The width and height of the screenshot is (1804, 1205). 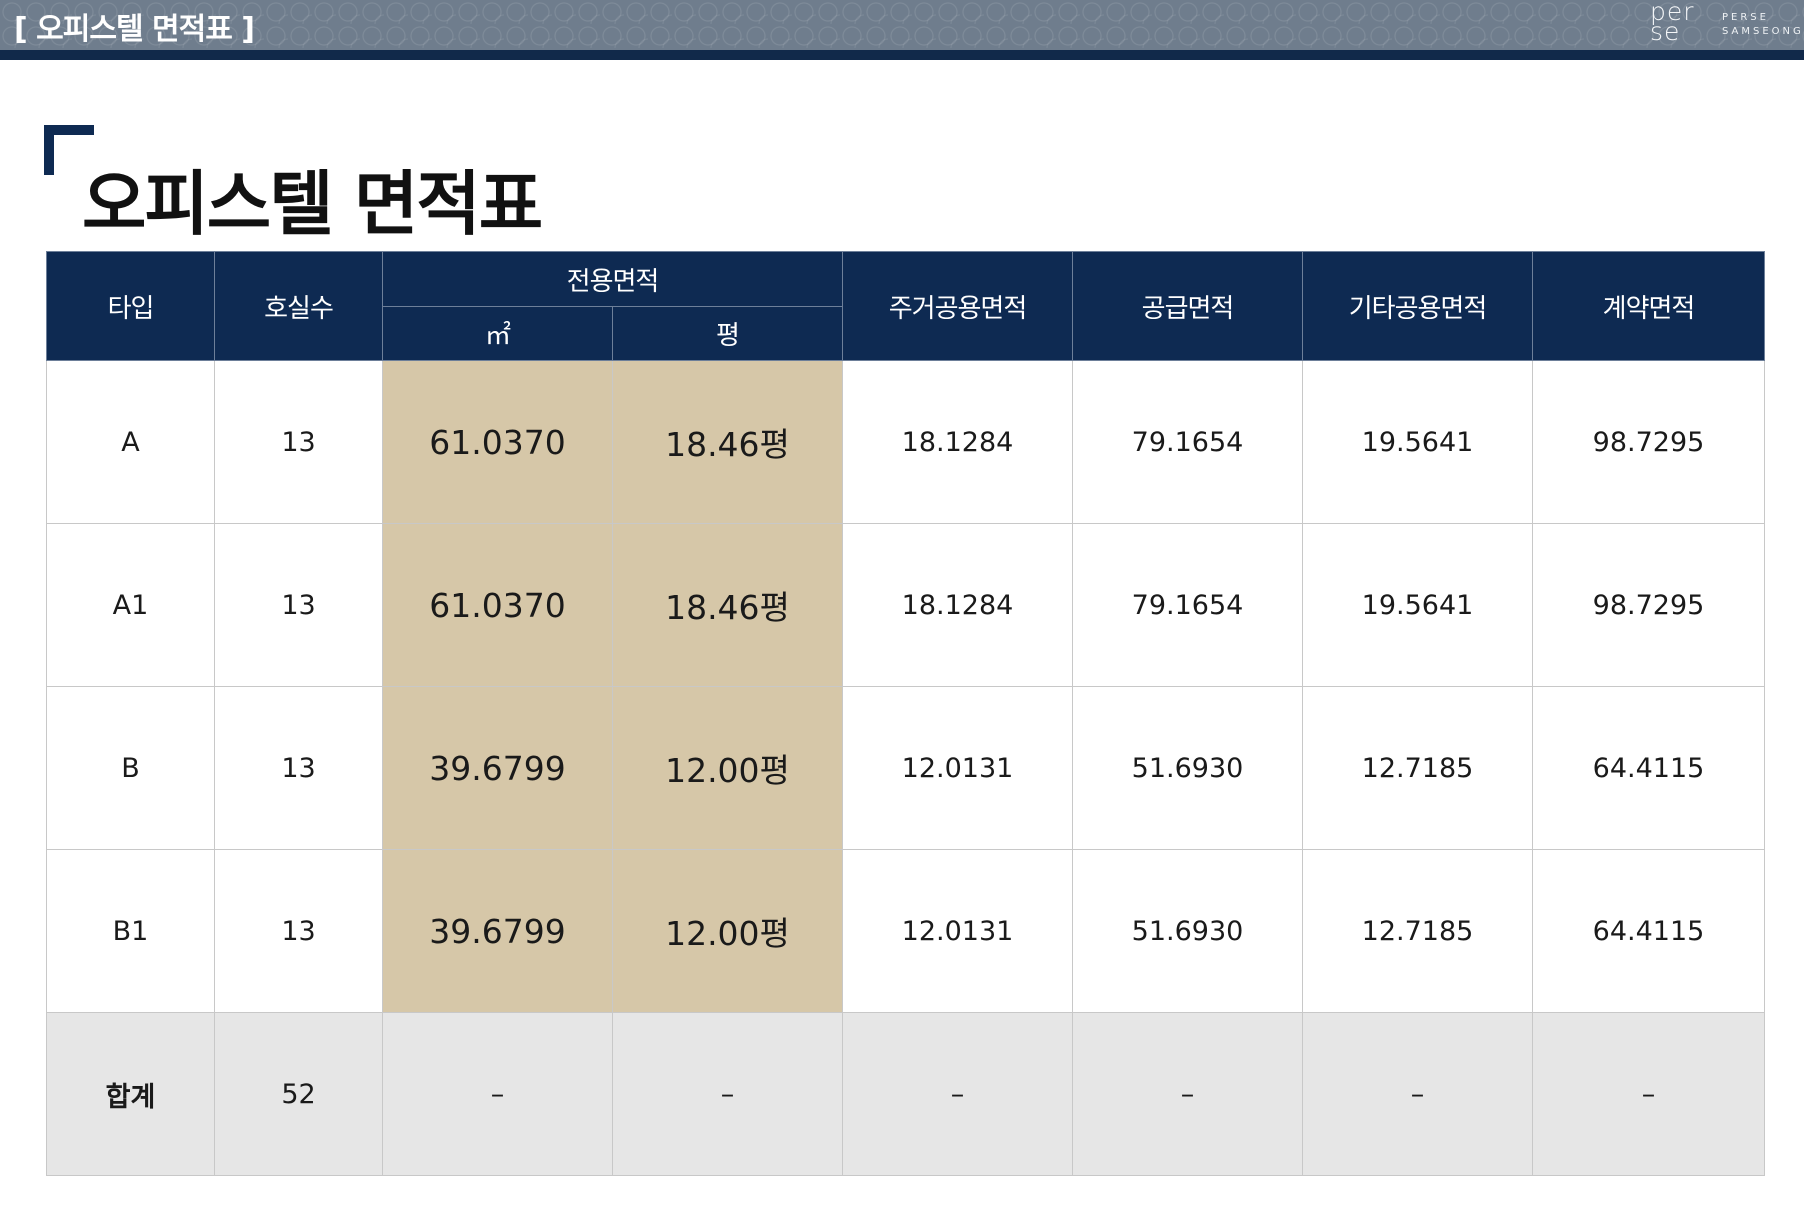 What do you see at coordinates (497, 1094) in the screenshot?
I see `cell-total-sqm: –` at bounding box center [497, 1094].